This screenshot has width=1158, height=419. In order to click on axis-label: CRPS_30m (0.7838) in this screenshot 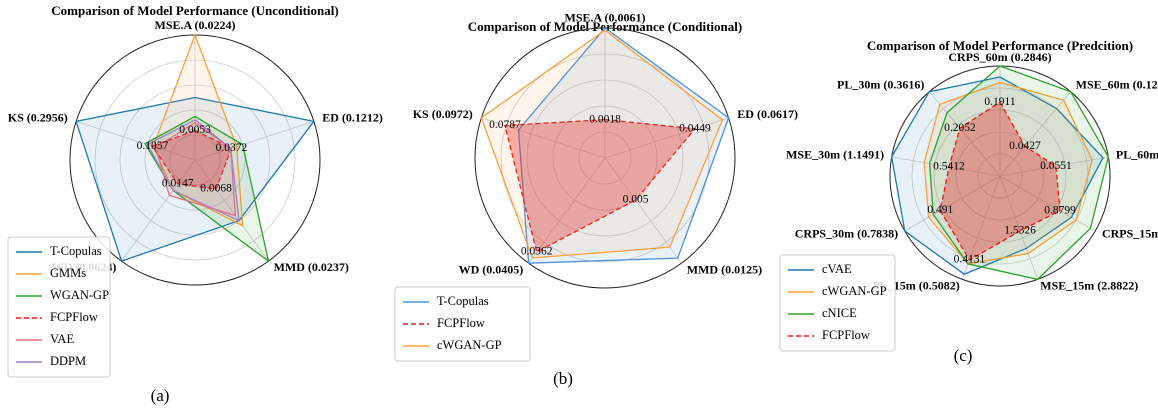, I will do `click(846, 234)`.